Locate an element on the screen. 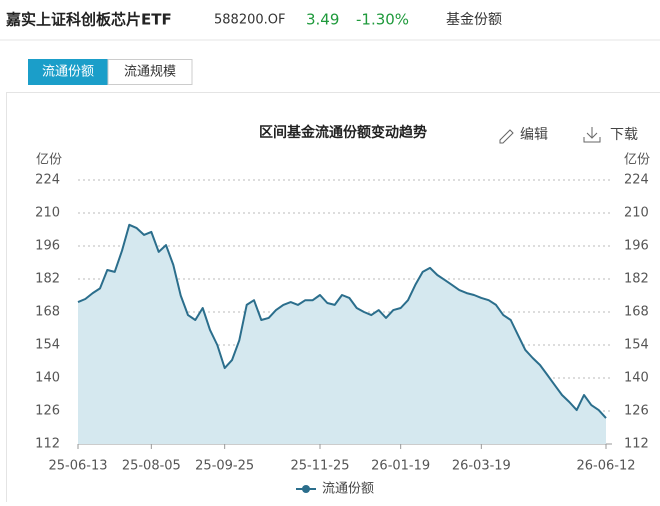 The height and width of the screenshot is (506, 660). fund-title: 嘉实上证科创板芯片ETF is located at coordinates (88, 20).